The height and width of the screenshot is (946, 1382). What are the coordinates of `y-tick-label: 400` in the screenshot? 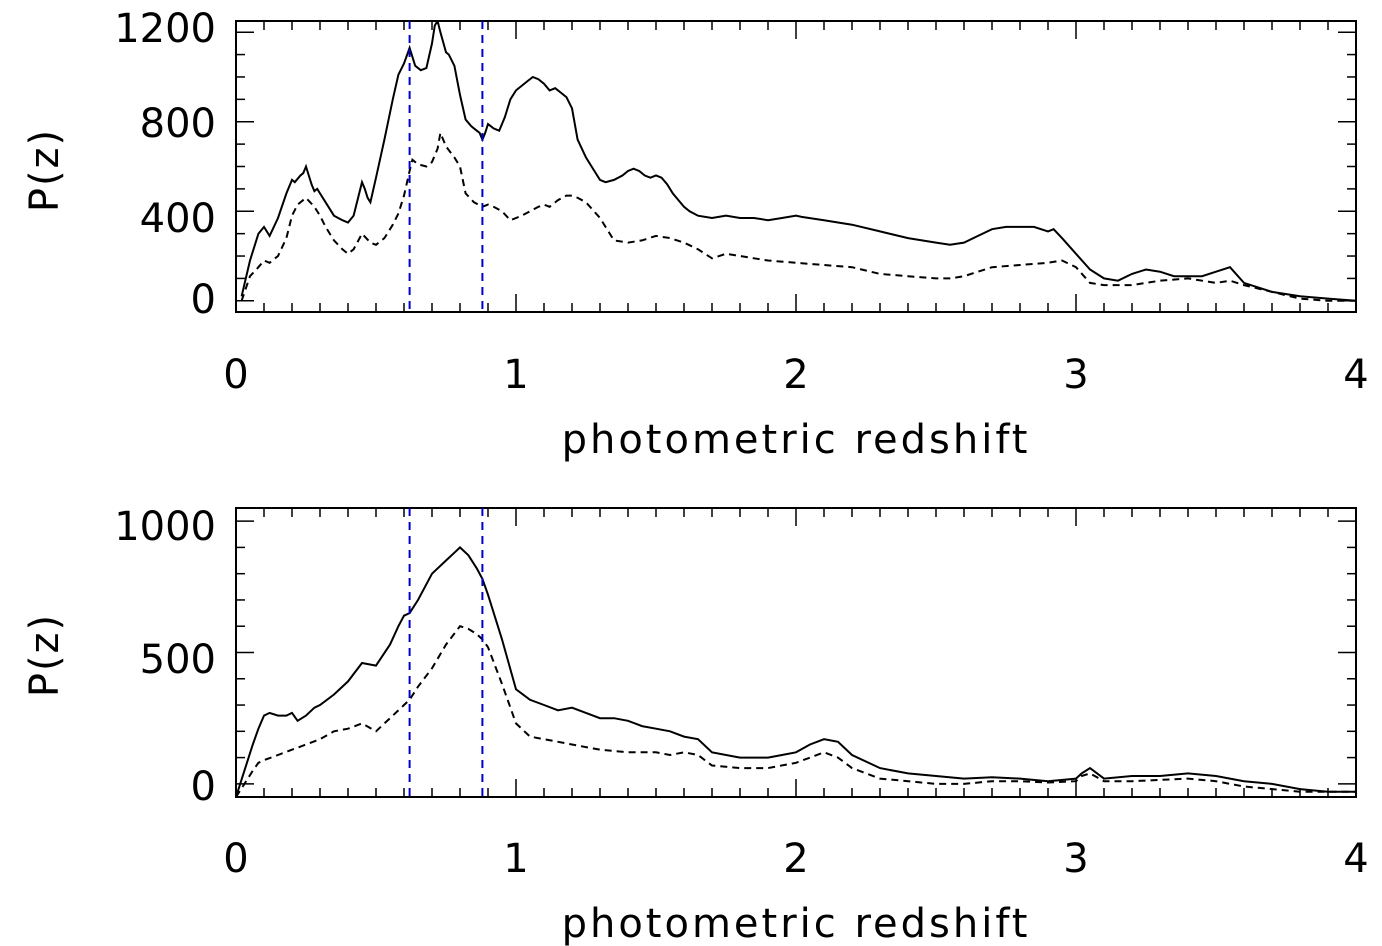 It's located at (178, 219).